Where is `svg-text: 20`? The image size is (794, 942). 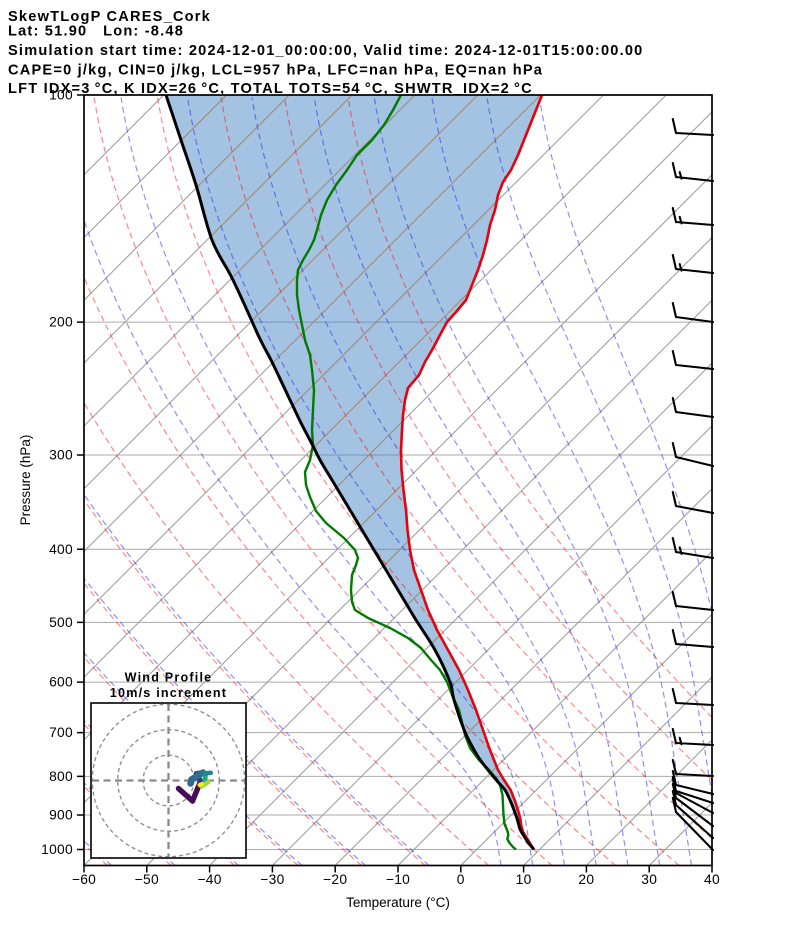
svg-text: 20 is located at coordinates (586, 879).